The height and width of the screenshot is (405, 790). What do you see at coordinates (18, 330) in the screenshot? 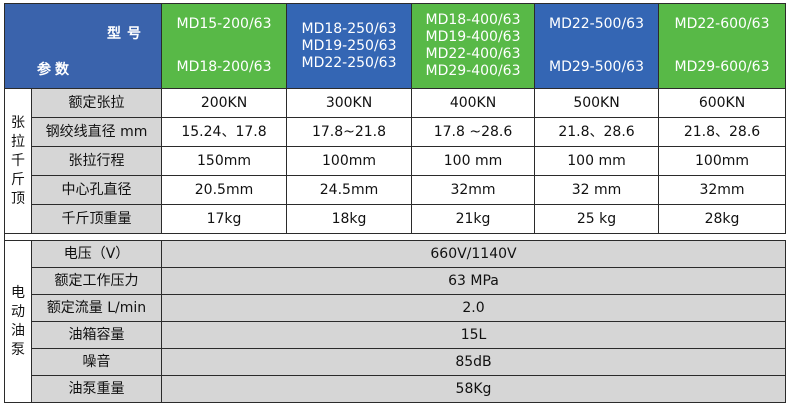
I see `group-char: 油` at bounding box center [18, 330].